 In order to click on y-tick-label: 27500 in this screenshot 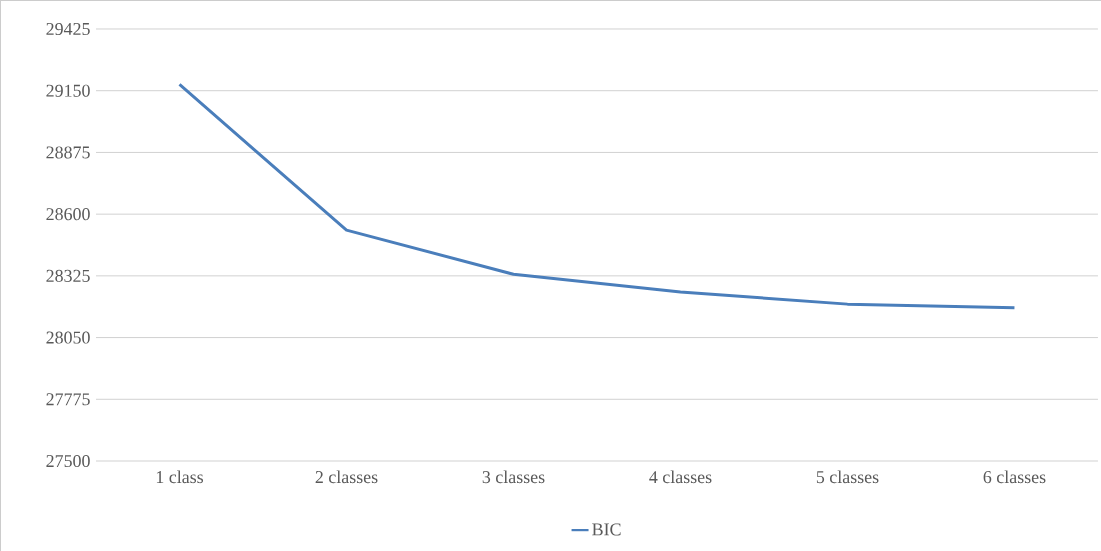, I will do `click(68, 461)`.